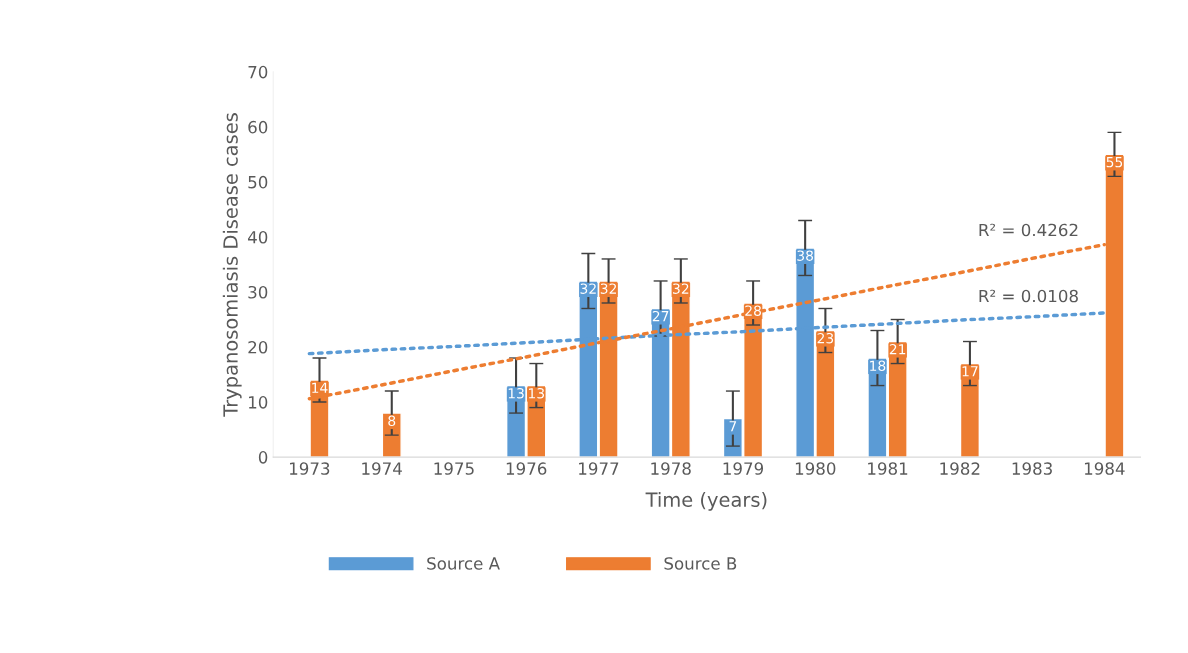 Image resolution: width=1188 pixels, height=653 pixels. Describe the element at coordinates (1114, 162) in the screenshot. I see `data-label: 55` at that location.